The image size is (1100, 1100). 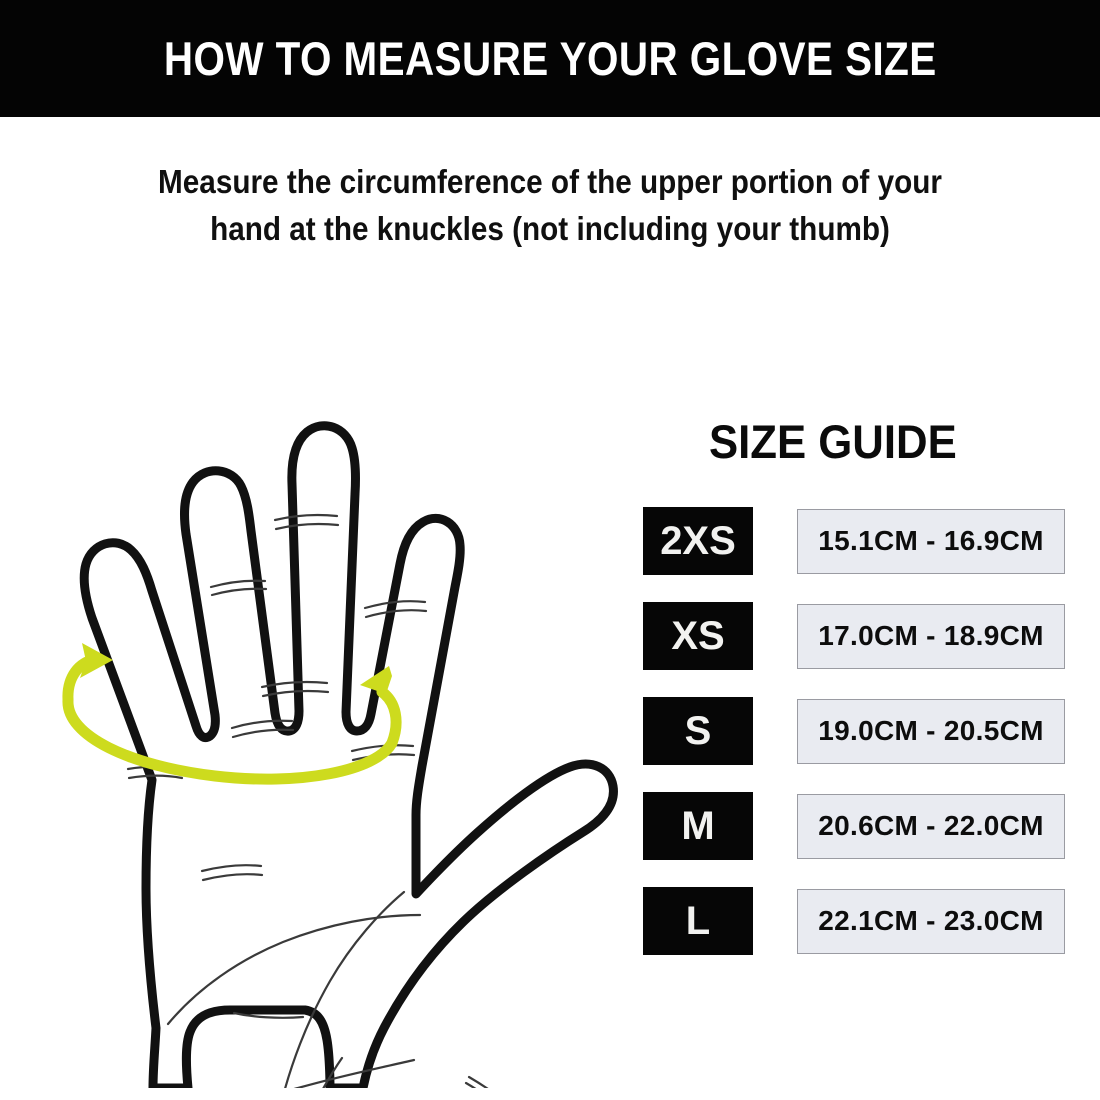 What do you see at coordinates (698, 636) in the screenshot?
I see `size-chip-xs: XS` at bounding box center [698, 636].